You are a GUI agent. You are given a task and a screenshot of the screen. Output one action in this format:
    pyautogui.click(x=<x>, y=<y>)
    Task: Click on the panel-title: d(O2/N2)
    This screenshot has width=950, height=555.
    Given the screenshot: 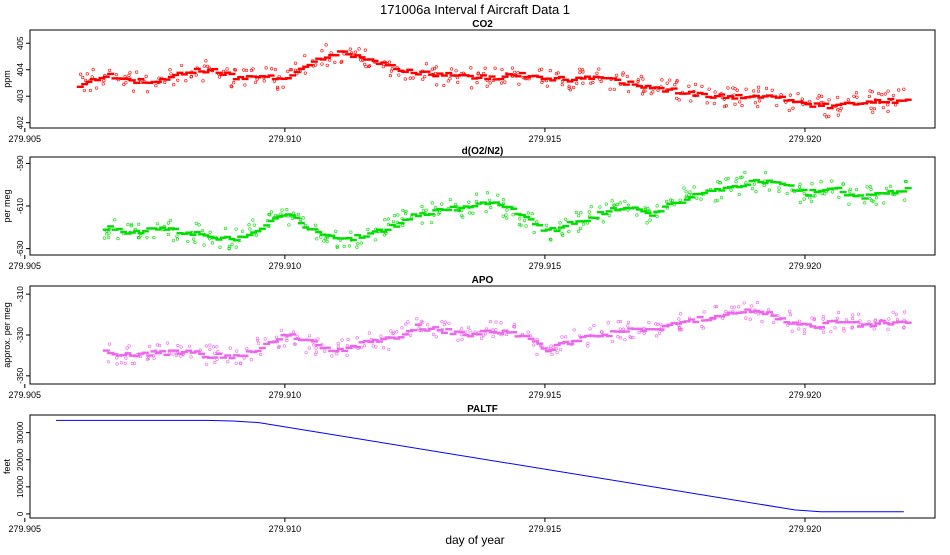 What is the action you would take?
    pyautogui.click(x=483, y=151)
    